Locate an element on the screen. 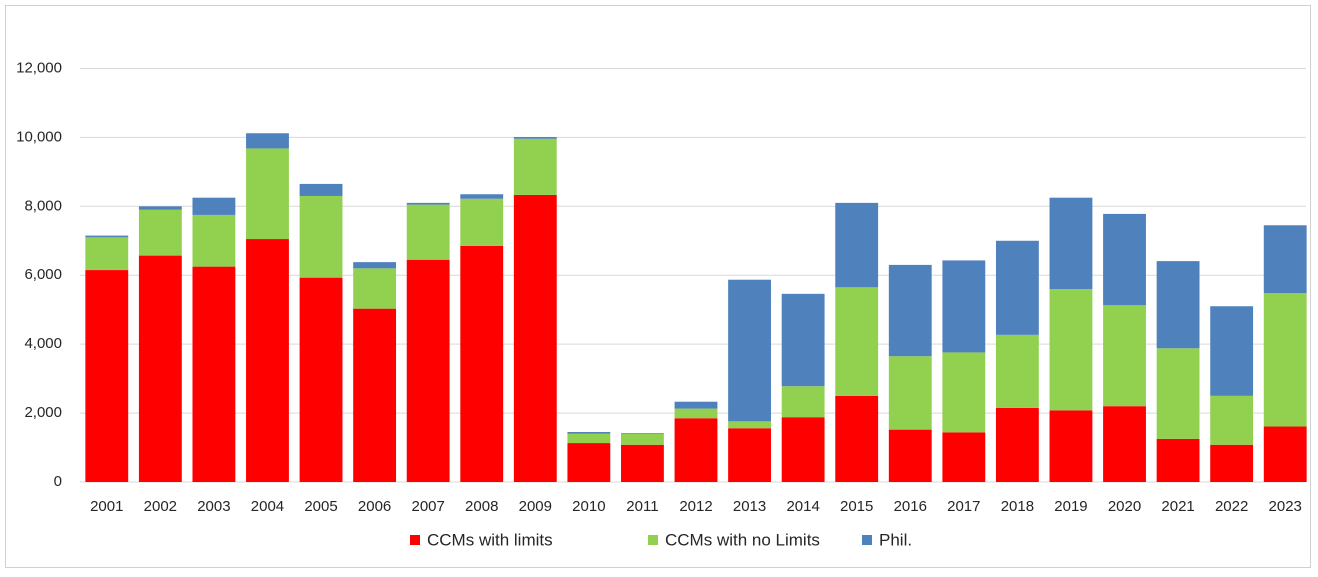 Image resolution: width=1318 pixels, height=577 pixels. x-tick-label: 2019 is located at coordinates (1070, 506).